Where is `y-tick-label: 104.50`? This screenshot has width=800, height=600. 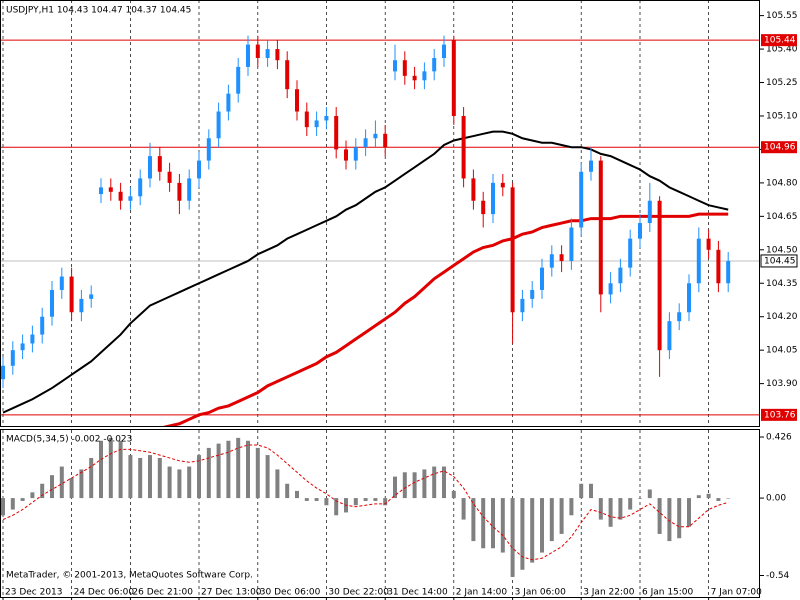
y-tick-label: 104.50 is located at coordinates (782, 250).